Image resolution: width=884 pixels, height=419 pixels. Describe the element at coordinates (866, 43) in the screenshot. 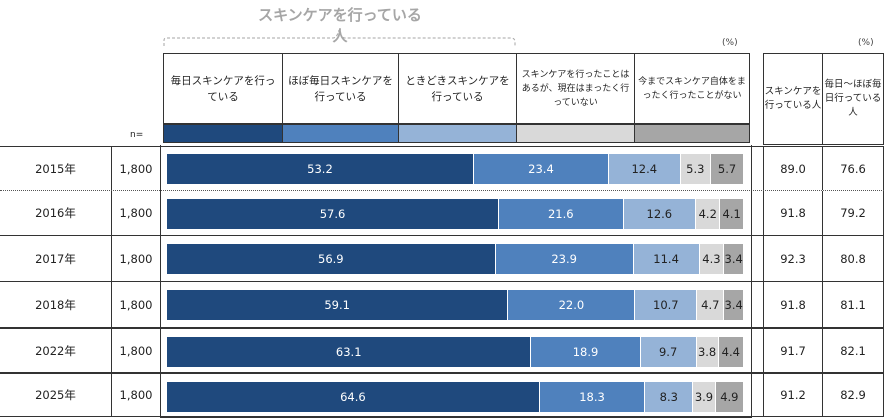

I see `summary-unit-label: (%)` at that location.